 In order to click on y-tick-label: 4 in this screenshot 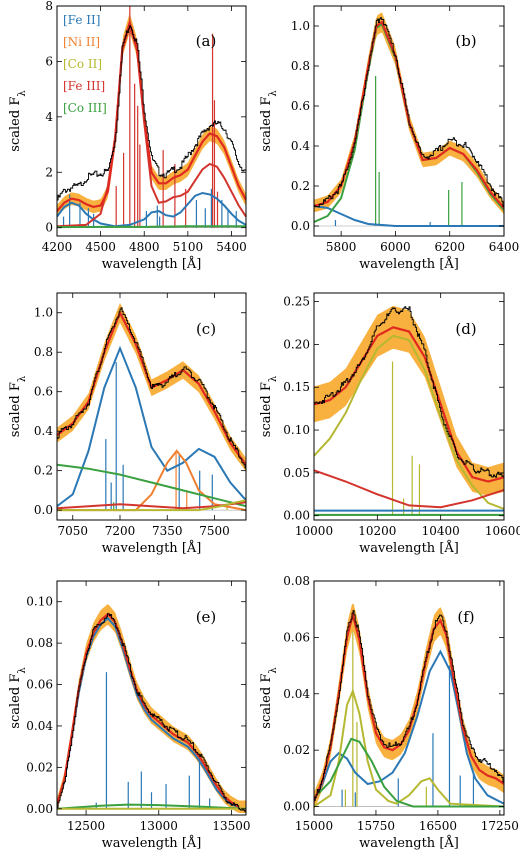, I will do `click(49, 117)`.